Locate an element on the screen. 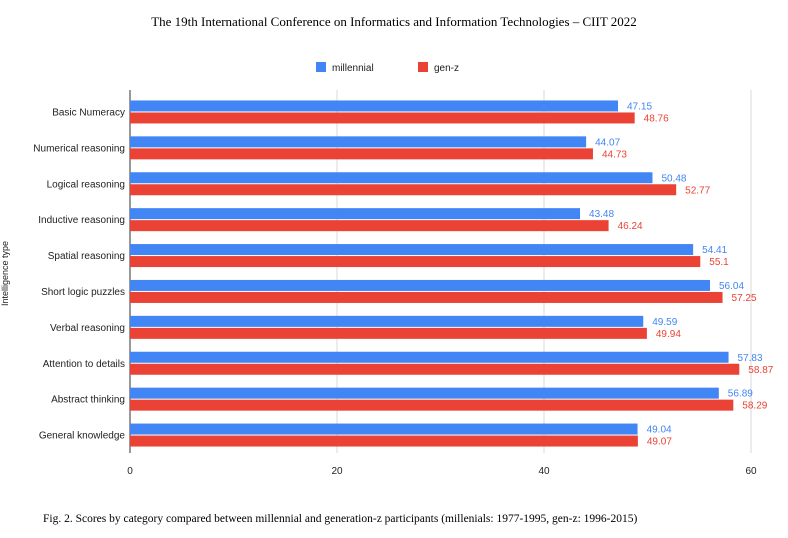 This screenshot has height=538, width=788. data-label-millennial: 43.48 is located at coordinates (601, 214).